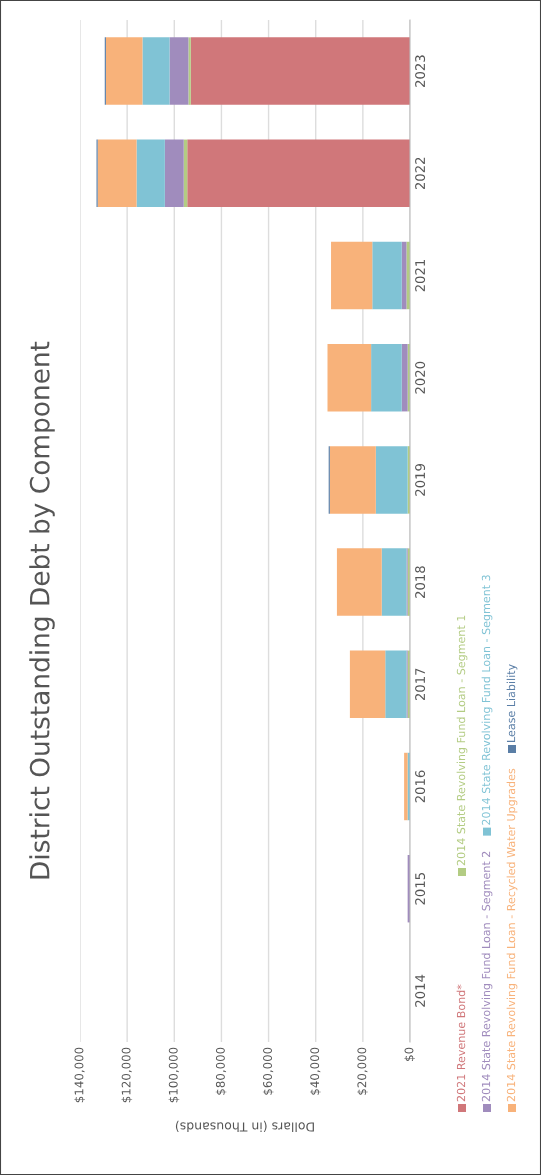 The height and width of the screenshot is (1175, 541). Describe the element at coordinates (487, 700) in the screenshot. I see `text: 2014 State Revolving Fund Loan - Segment 3` at that location.